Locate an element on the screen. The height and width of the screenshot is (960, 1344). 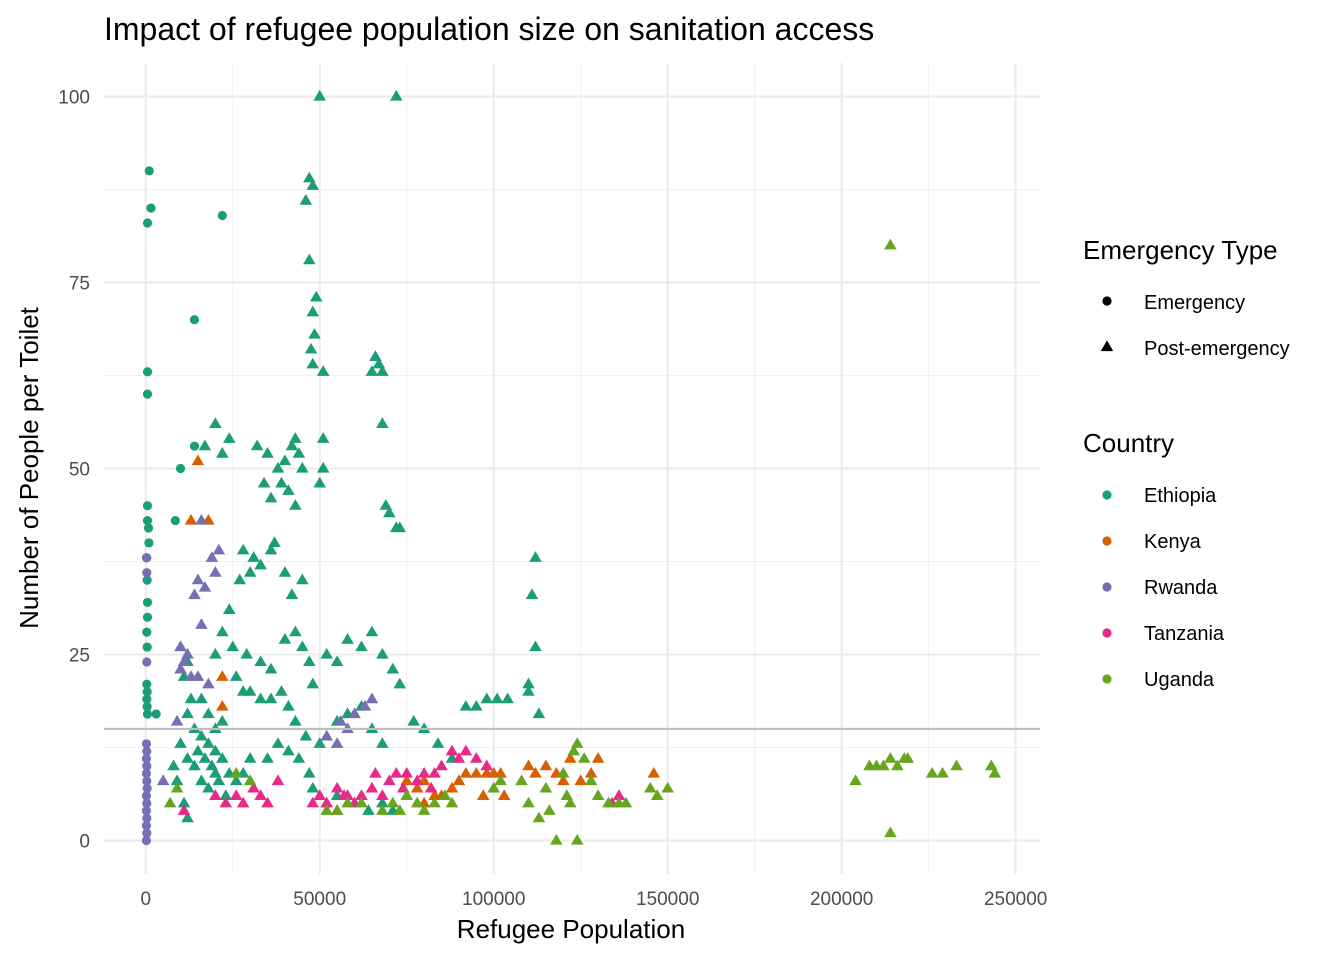
x-tick-label: 100000 is located at coordinates (493, 899).